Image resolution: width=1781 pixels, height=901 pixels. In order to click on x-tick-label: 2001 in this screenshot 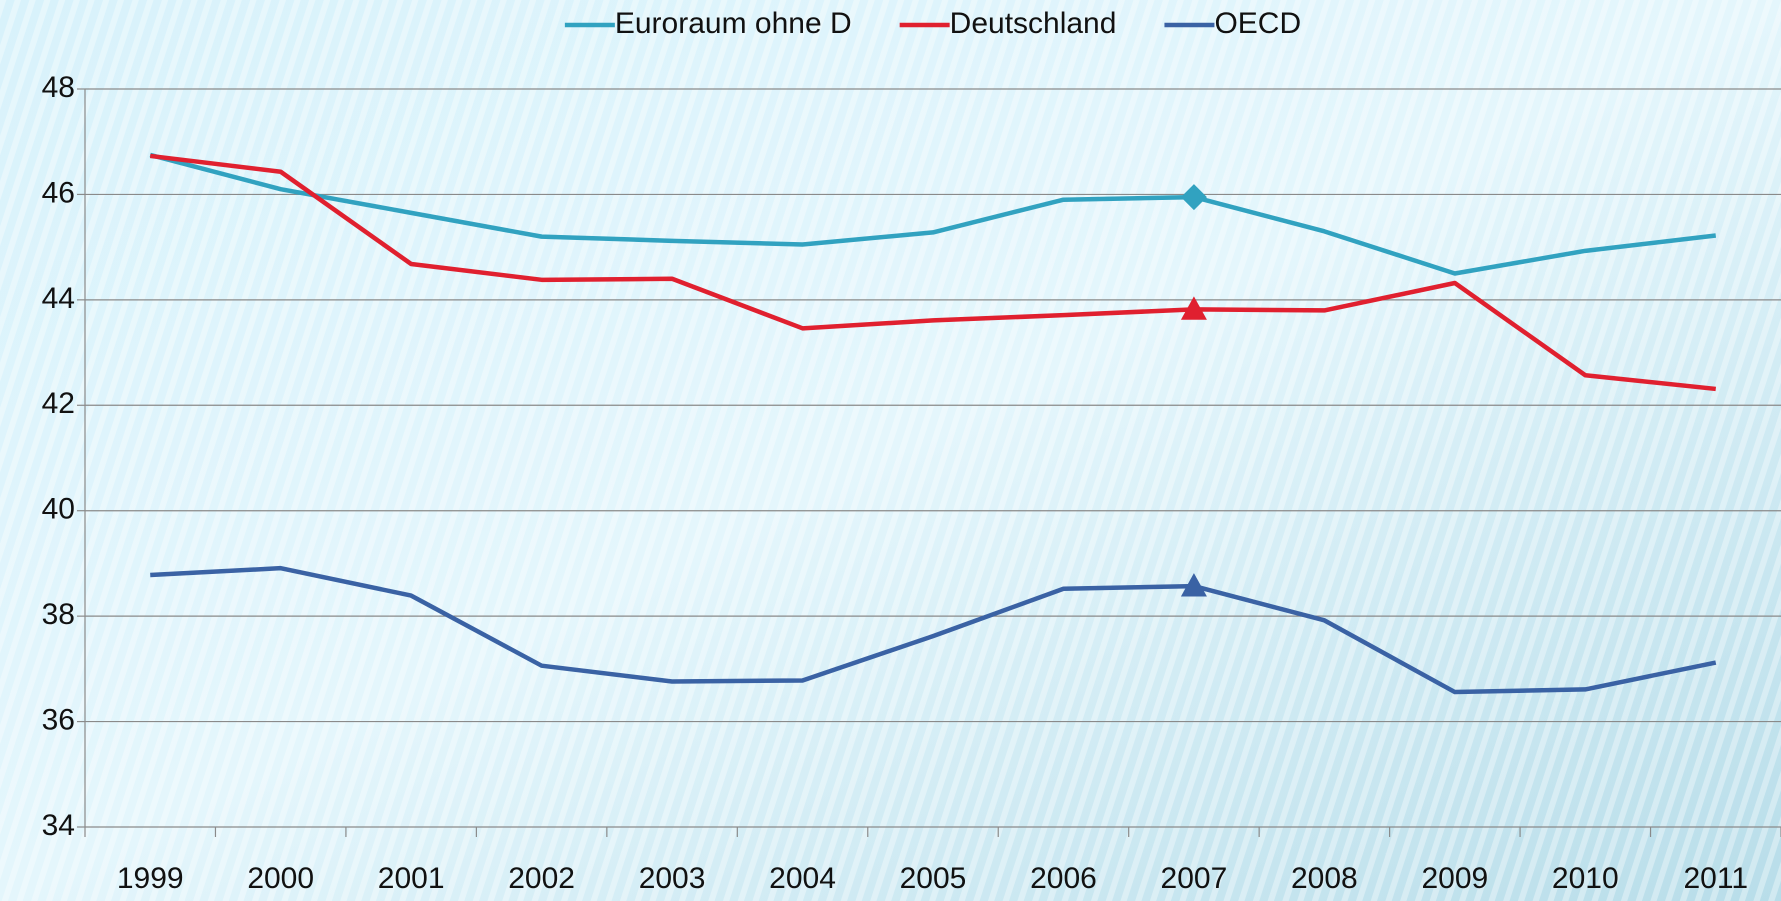, I will do `click(411, 878)`.